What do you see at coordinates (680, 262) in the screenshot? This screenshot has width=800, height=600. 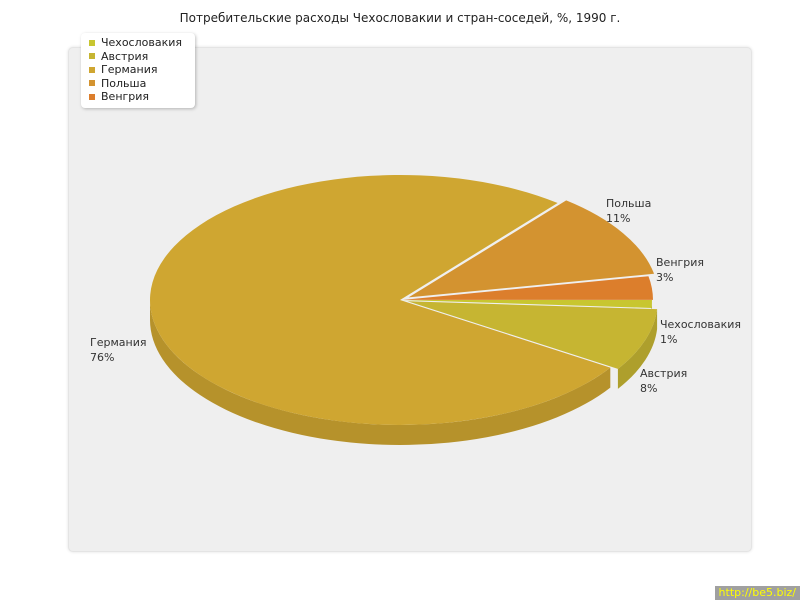 I see `slice-name-label: Венгрия` at bounding box center [680, 262].